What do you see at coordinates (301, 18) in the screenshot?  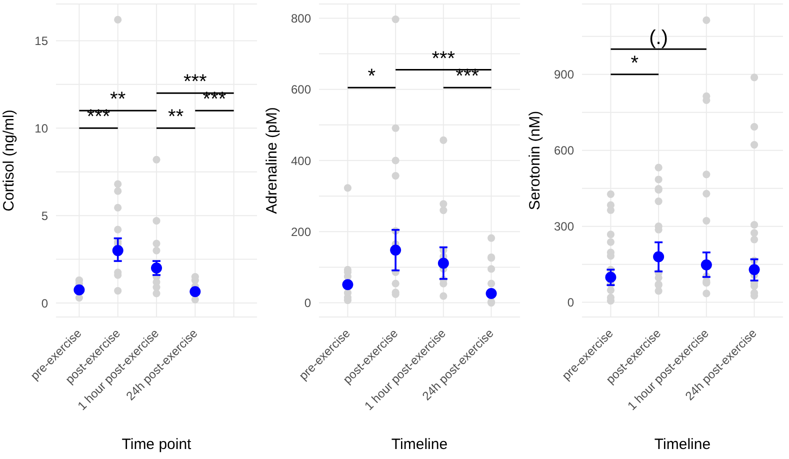 I see `y-tick-label: 800` at bounding box center [301, 18].